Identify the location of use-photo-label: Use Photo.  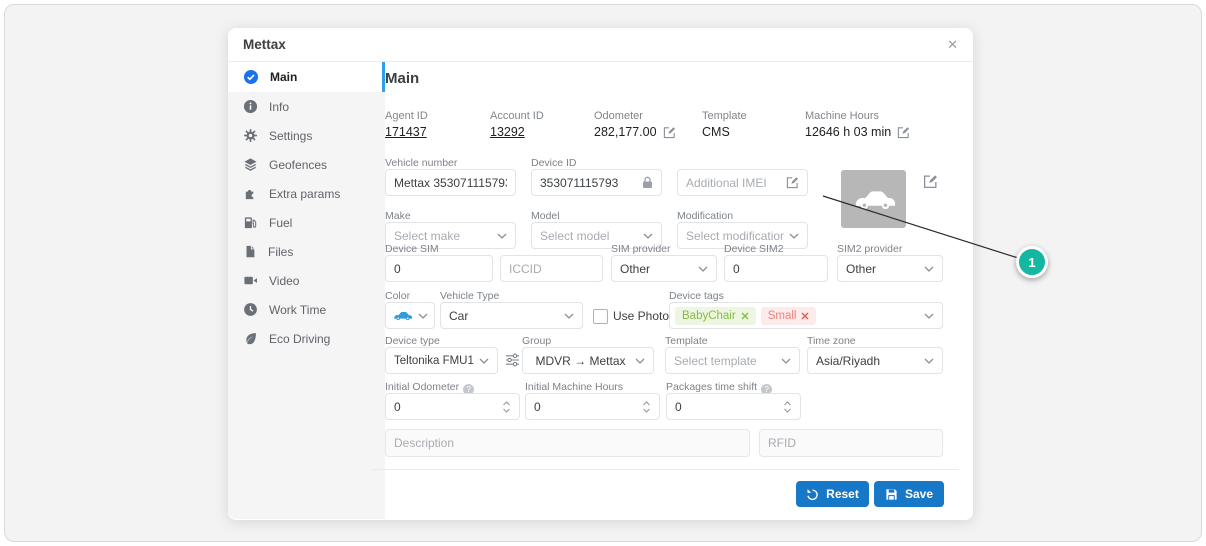
(641, 316).